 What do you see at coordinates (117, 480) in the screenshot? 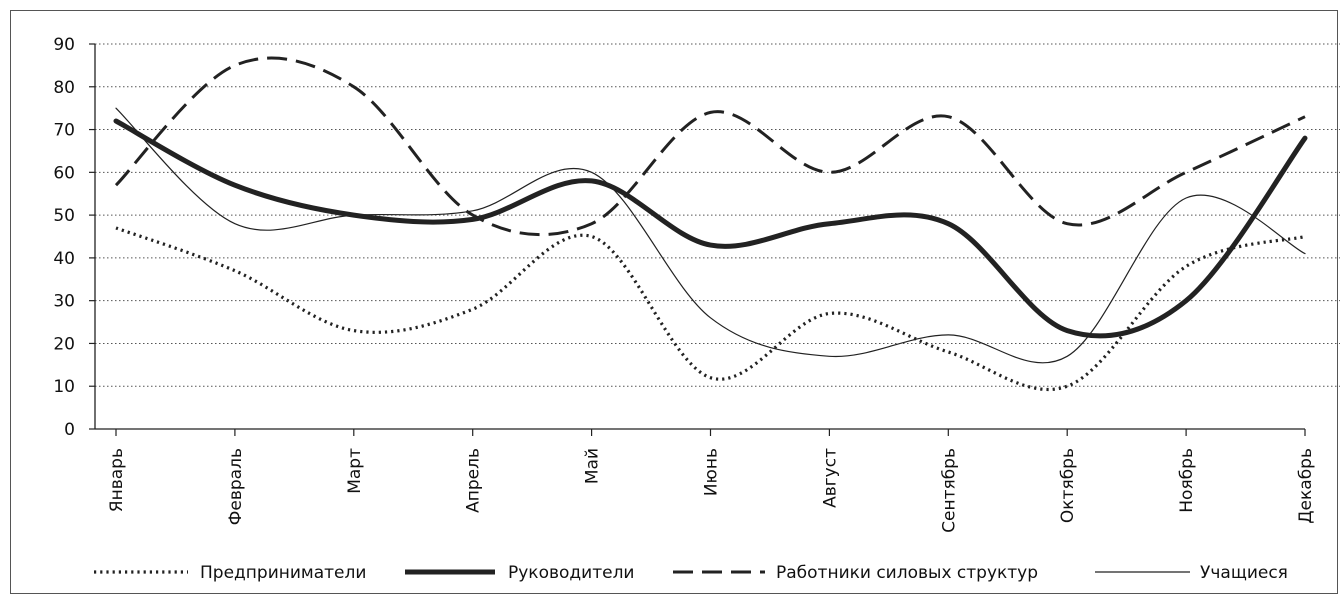
I see `x-tick-label: Январь` at bounding box center [117, 480].